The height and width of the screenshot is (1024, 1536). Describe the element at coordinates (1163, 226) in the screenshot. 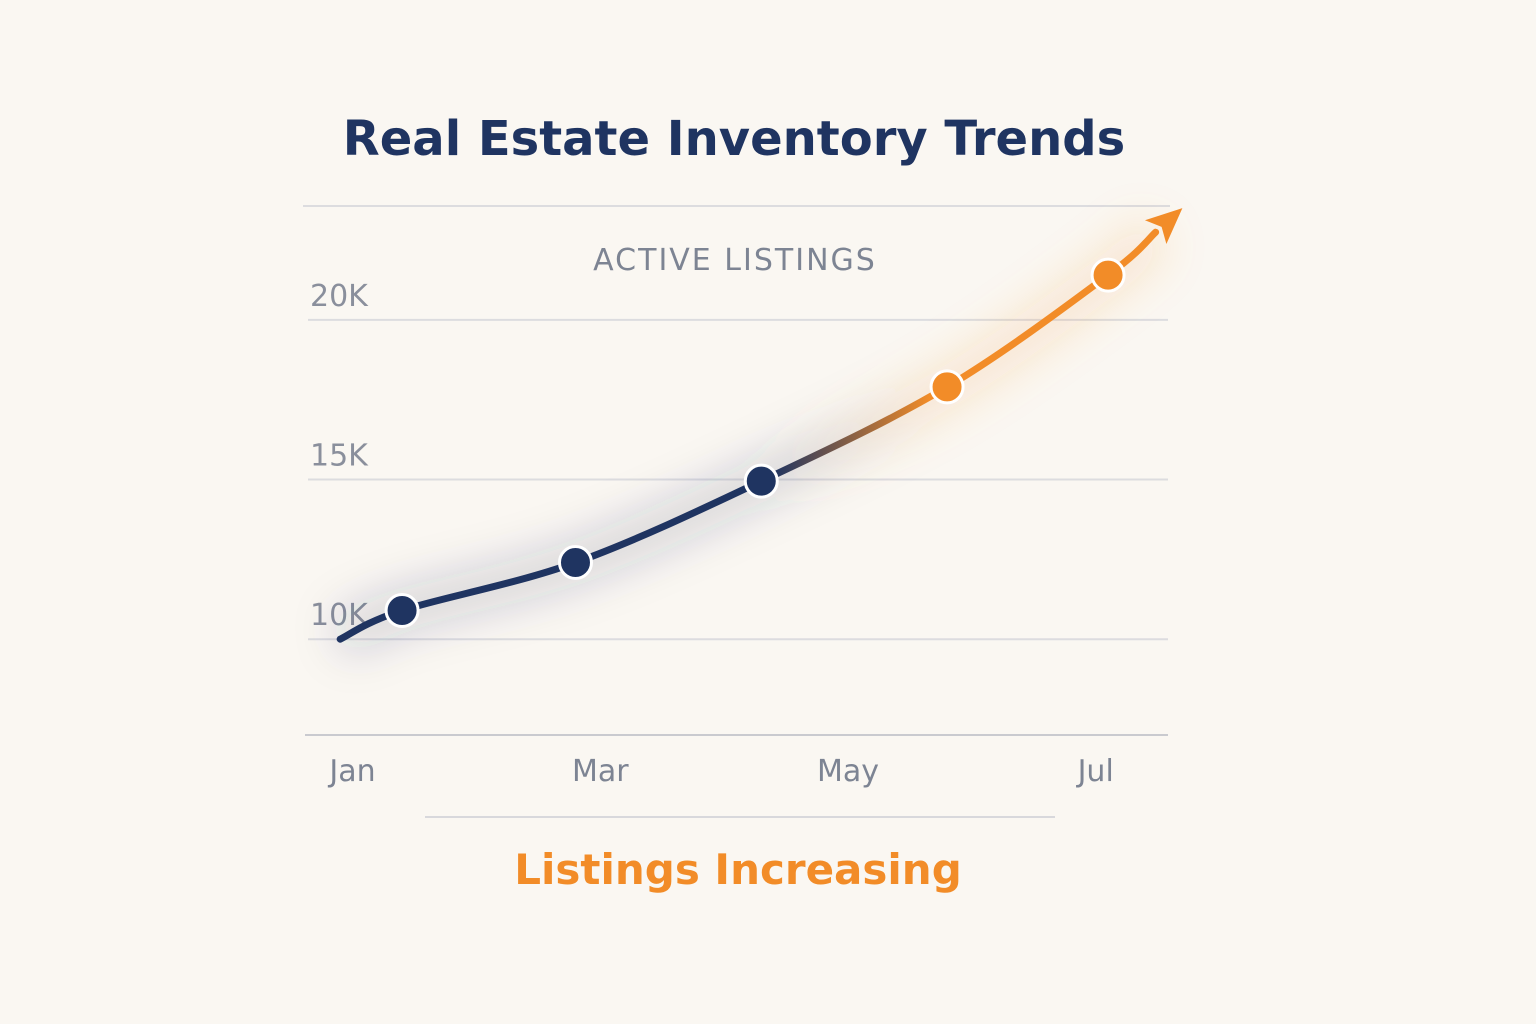

I see `arrow-head-icon` at that location.